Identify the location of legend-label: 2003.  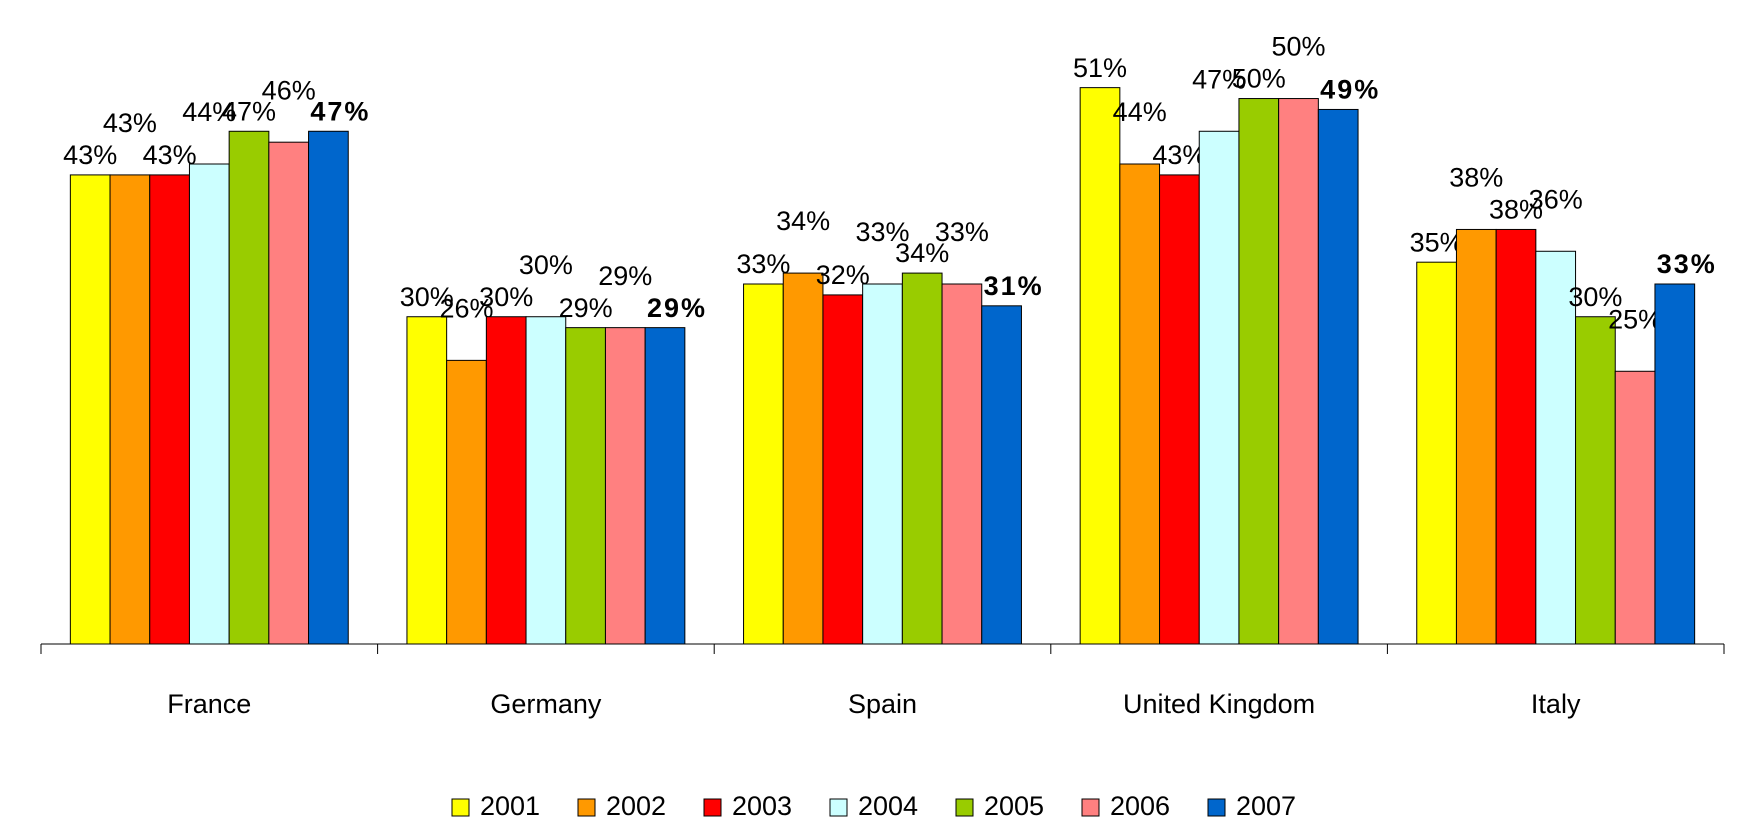
(762, 806).